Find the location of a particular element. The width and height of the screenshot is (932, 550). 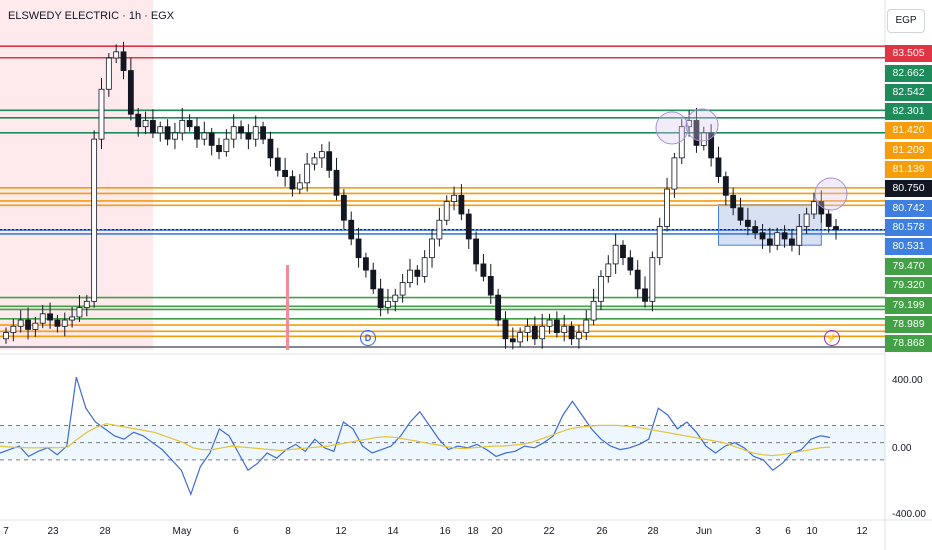

oscillator-signal-line is located at coordinates (415, 440).